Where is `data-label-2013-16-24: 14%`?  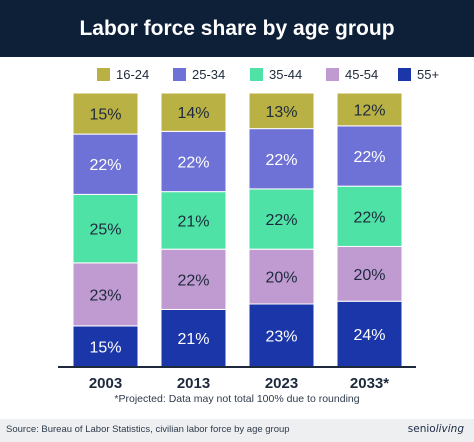 data-label-2013-16-24: 14% is located at coordinates (193, 113).